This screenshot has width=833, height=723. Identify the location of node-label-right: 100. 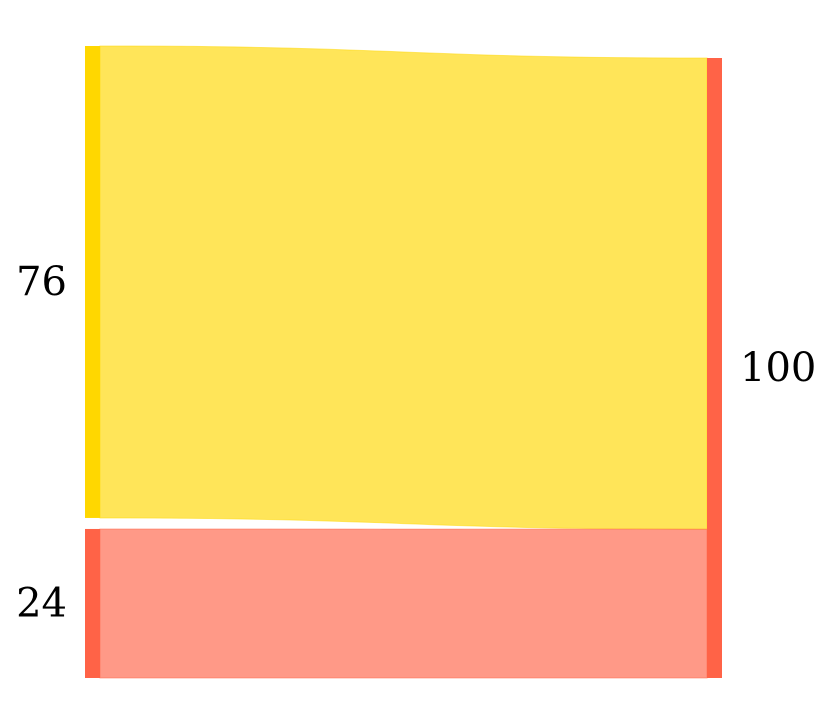
(778, 368).